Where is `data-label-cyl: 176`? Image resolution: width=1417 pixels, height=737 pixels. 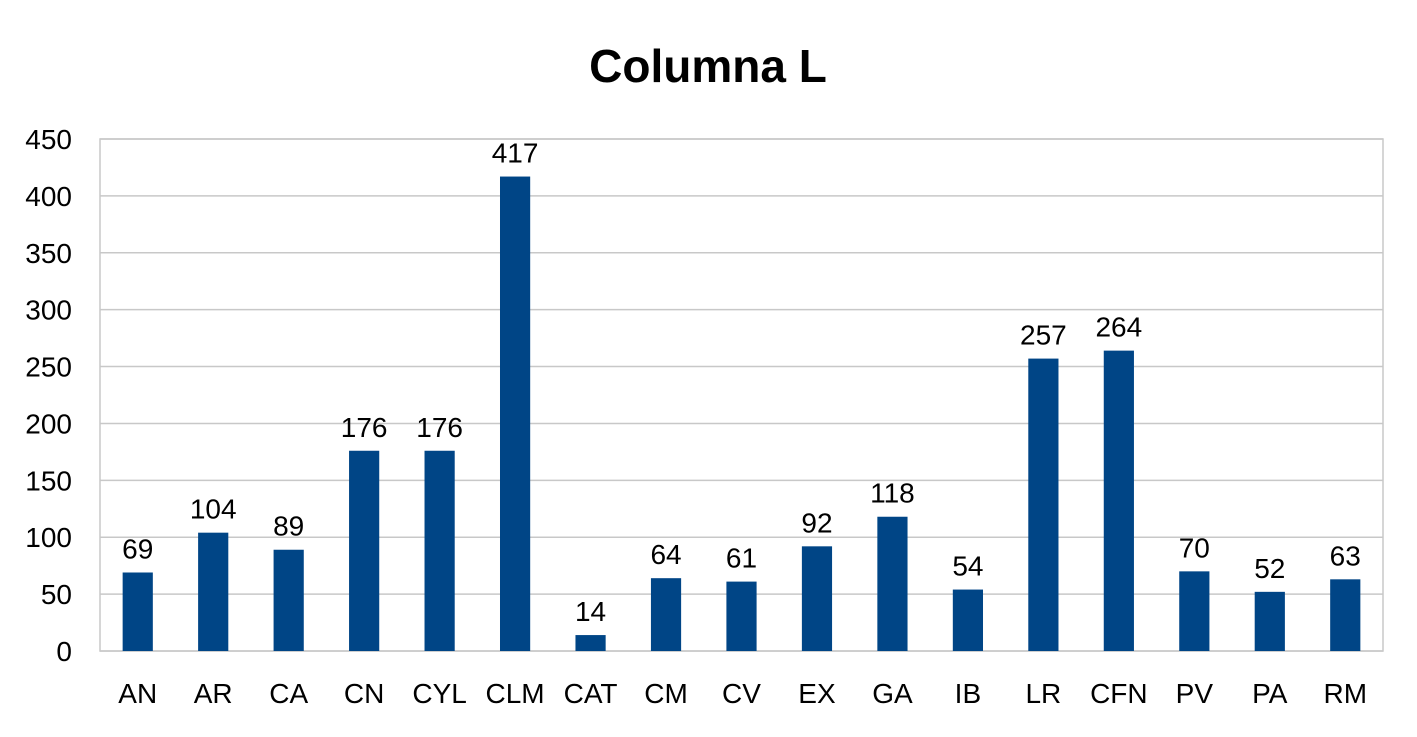
data-label-cyl: 176 is located at coordinates (439, 427).